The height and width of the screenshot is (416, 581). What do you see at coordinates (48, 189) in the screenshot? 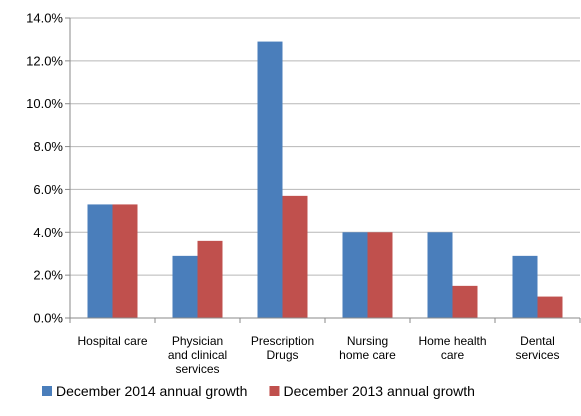
I see `y-tick-label: 6.0%` at bounding box center [48, 189].